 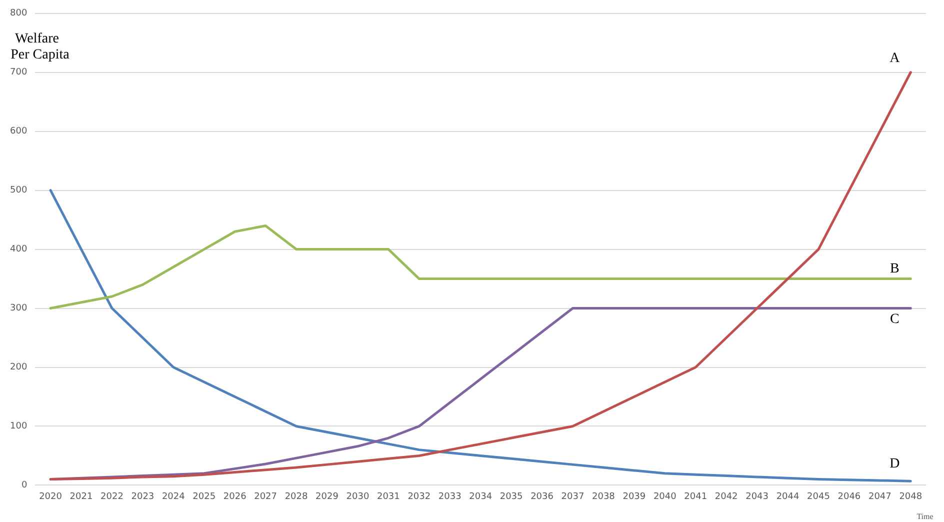 What do you see at coordinates (925, 517) in the screenshot?
I see `x-axis-title: Time` at bounding box center [925, 517].